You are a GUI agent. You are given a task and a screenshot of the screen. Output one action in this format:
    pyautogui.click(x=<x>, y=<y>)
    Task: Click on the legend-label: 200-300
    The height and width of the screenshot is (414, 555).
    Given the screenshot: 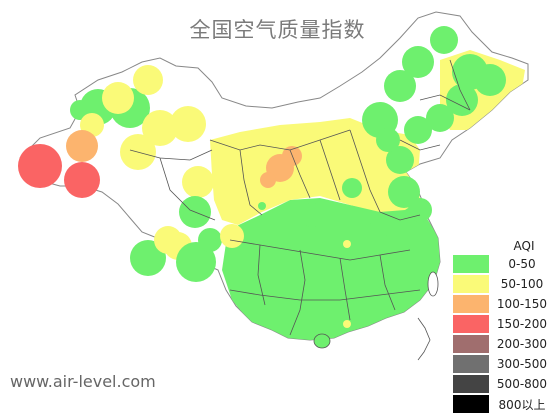 What is the action you would take?
    pyautogui.click(x=522, y=344)
    